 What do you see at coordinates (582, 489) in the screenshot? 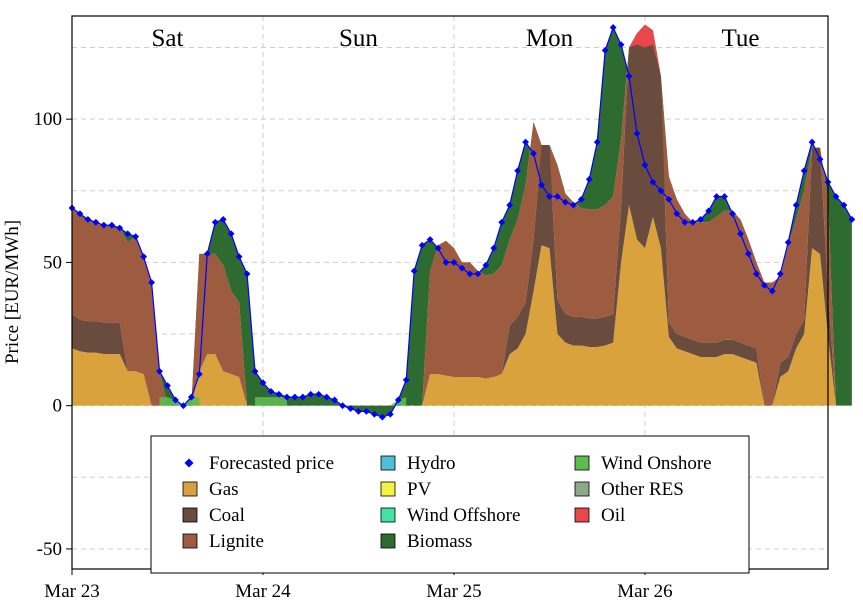
I see `legend-swatch-other-res` at bounding box center [582, 489].